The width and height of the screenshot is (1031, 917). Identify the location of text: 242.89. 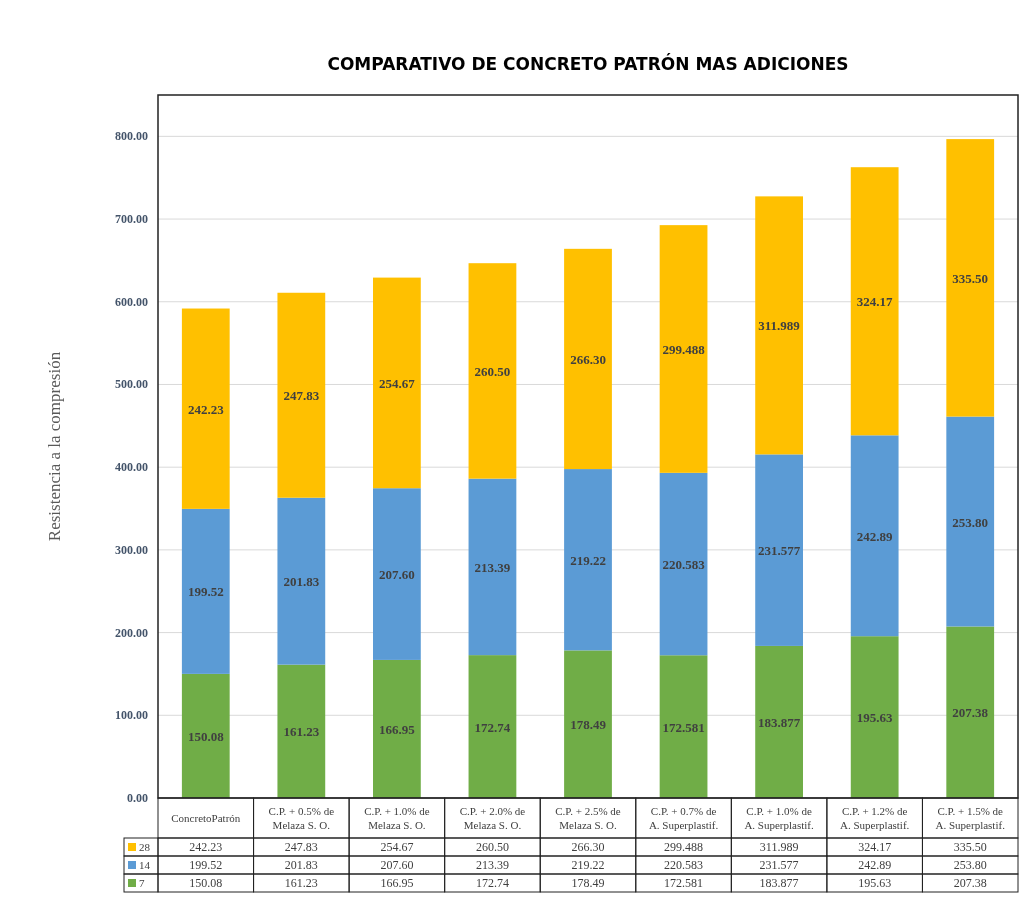
(874, 536).